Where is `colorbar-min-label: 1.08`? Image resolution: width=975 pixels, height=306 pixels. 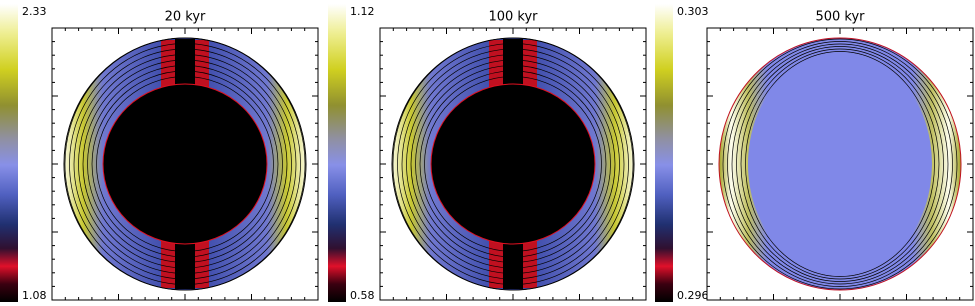 colorbar-min-label: 1.08 is located at coordinates (34, 295).